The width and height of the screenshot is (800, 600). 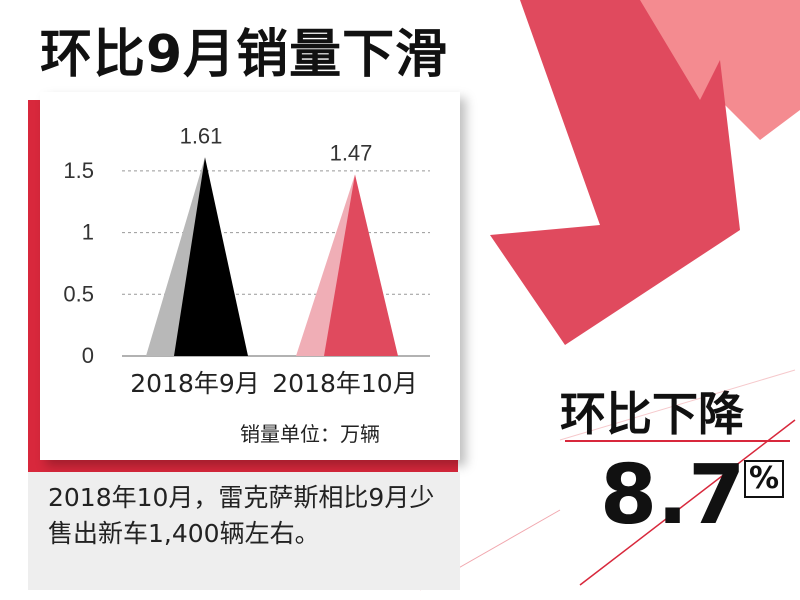 I want to click on data-label: 1.47, so click(x=351, y=153).